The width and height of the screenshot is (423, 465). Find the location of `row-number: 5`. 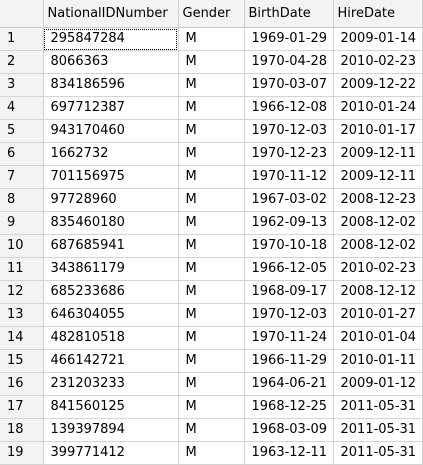

row-number: 5 is located at coordinates (22, 131).